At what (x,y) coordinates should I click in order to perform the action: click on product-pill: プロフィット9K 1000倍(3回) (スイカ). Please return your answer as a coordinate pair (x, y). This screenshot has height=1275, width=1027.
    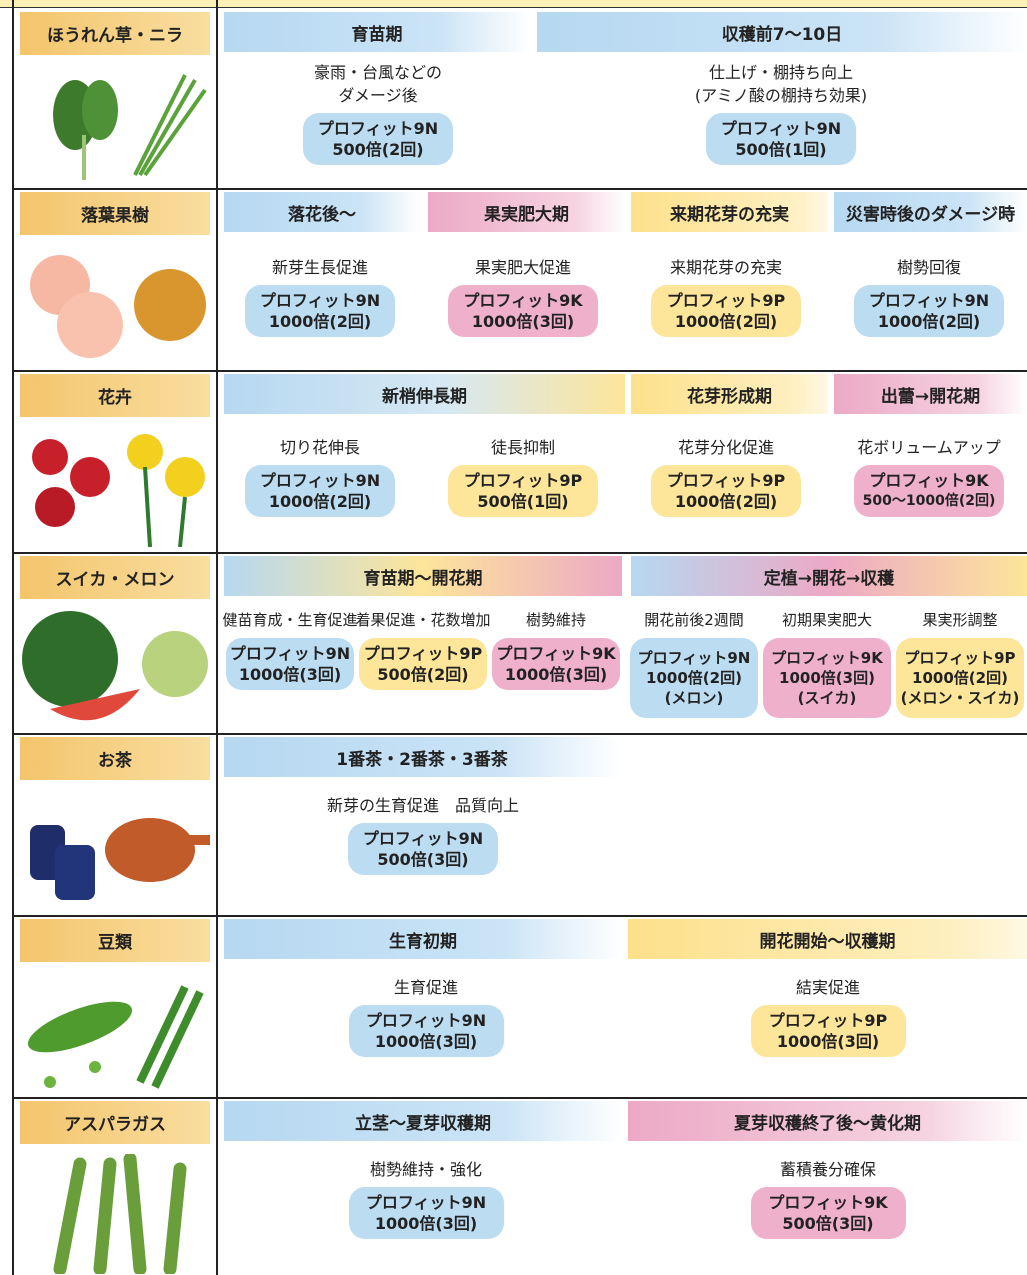
    Looking at the image, I should click on (827, 678).